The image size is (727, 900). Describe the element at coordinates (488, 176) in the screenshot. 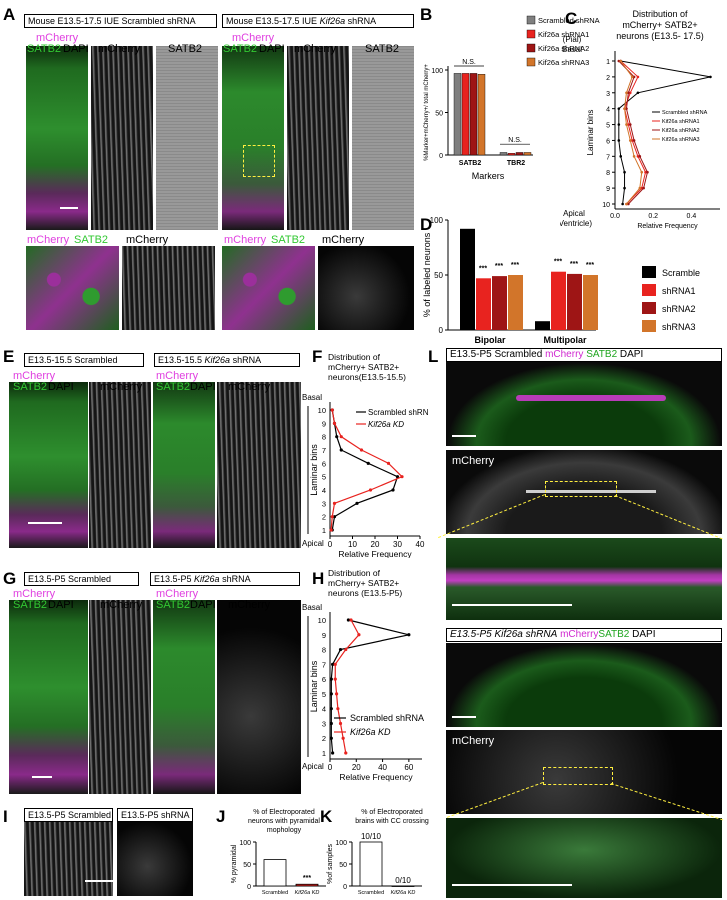

I see `xlabel-b: Markers` at that location.